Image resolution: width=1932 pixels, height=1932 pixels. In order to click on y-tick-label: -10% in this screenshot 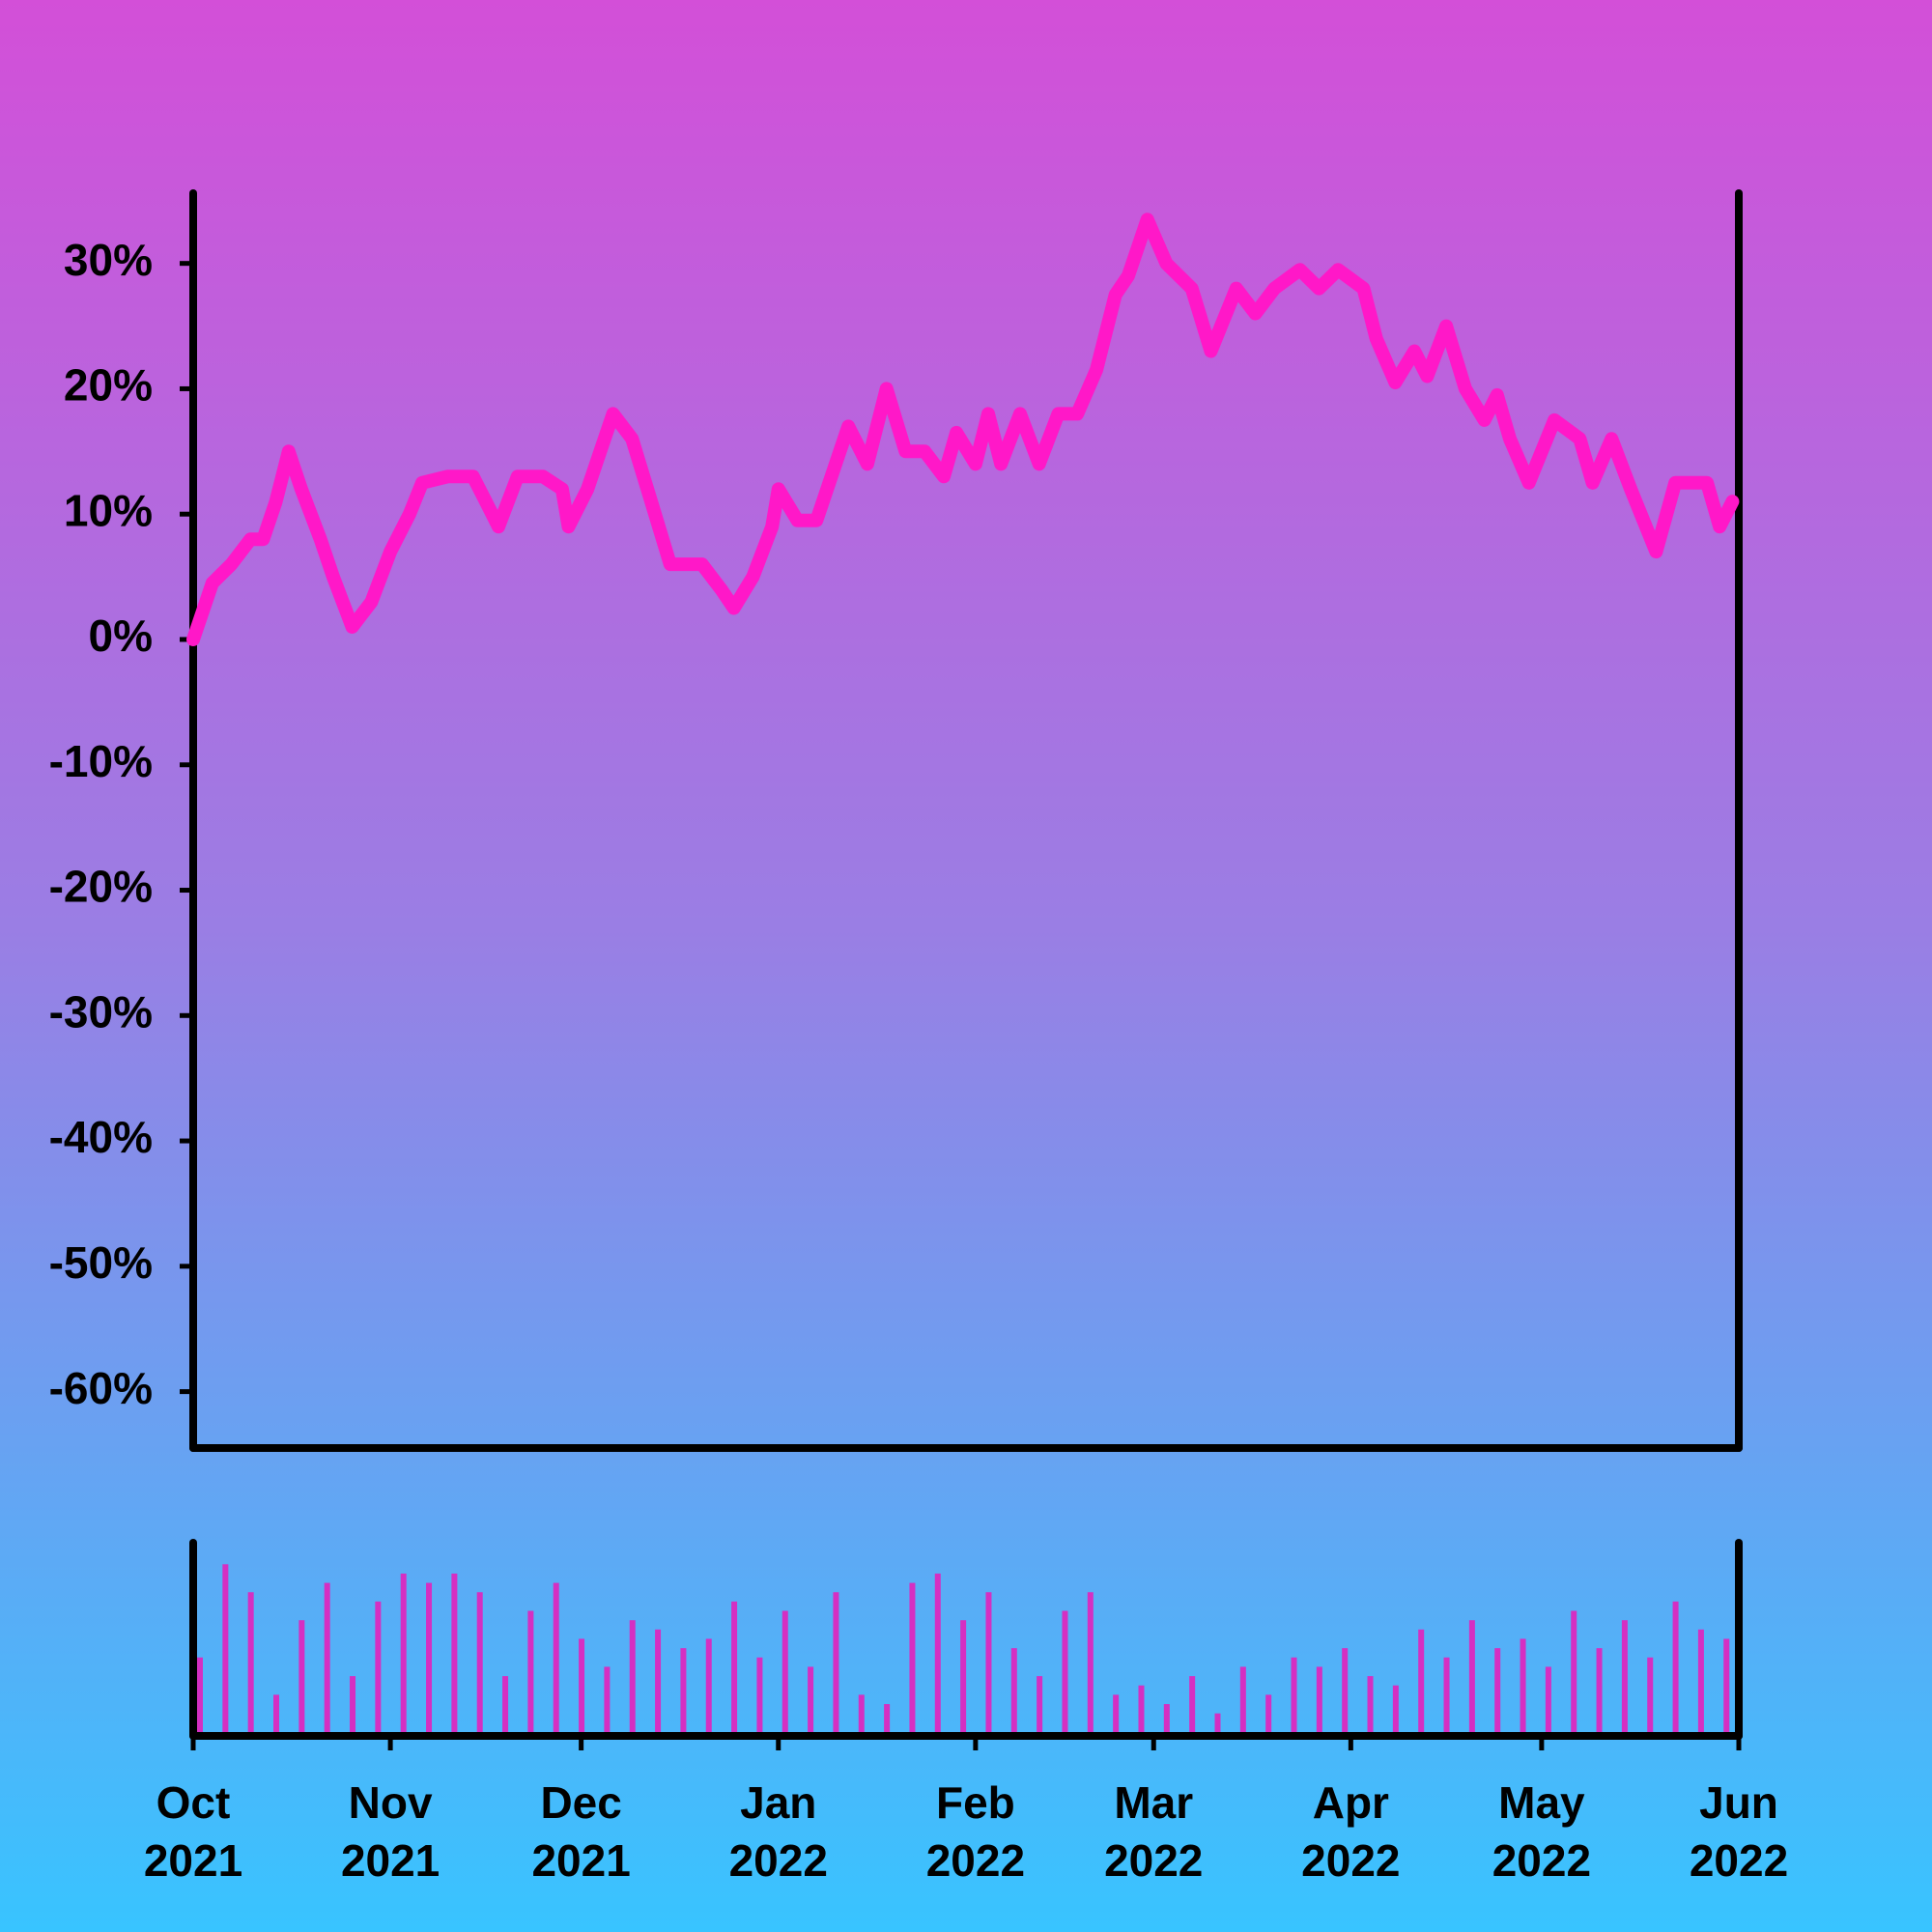, I will do `click(101, 761)`.